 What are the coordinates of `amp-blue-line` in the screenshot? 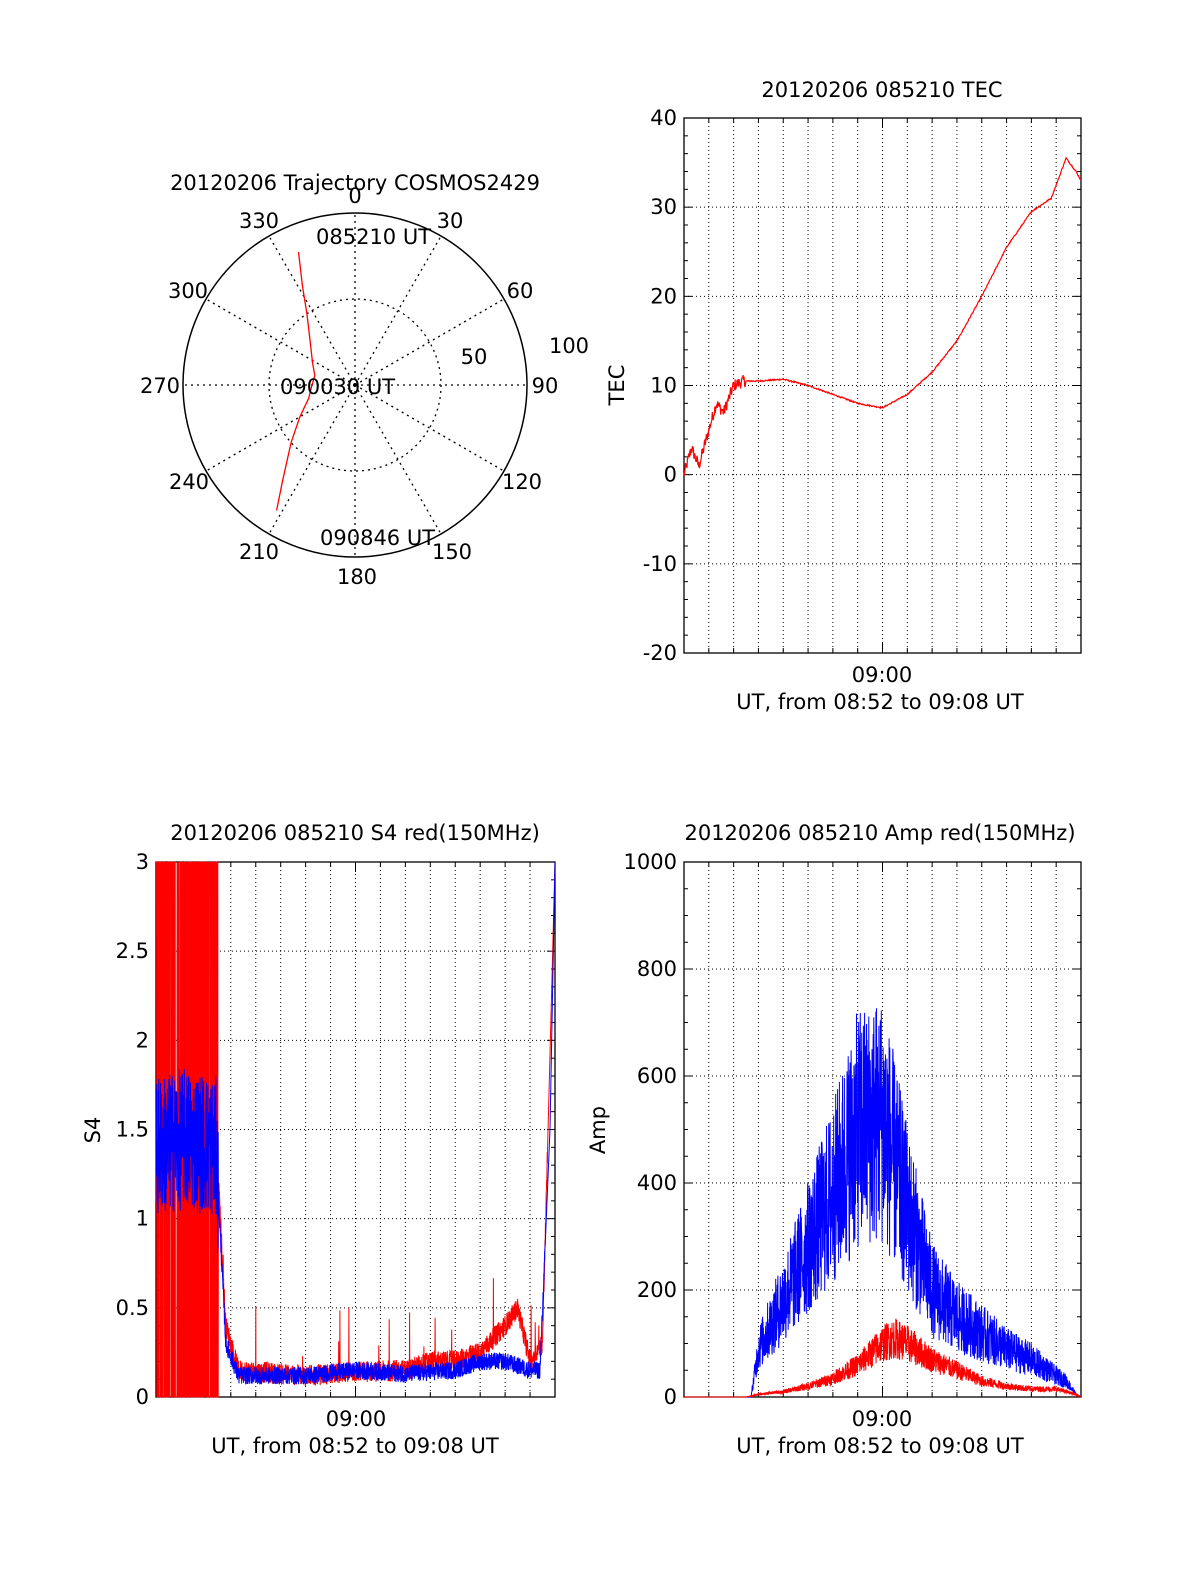 It's located at (883, 1203).